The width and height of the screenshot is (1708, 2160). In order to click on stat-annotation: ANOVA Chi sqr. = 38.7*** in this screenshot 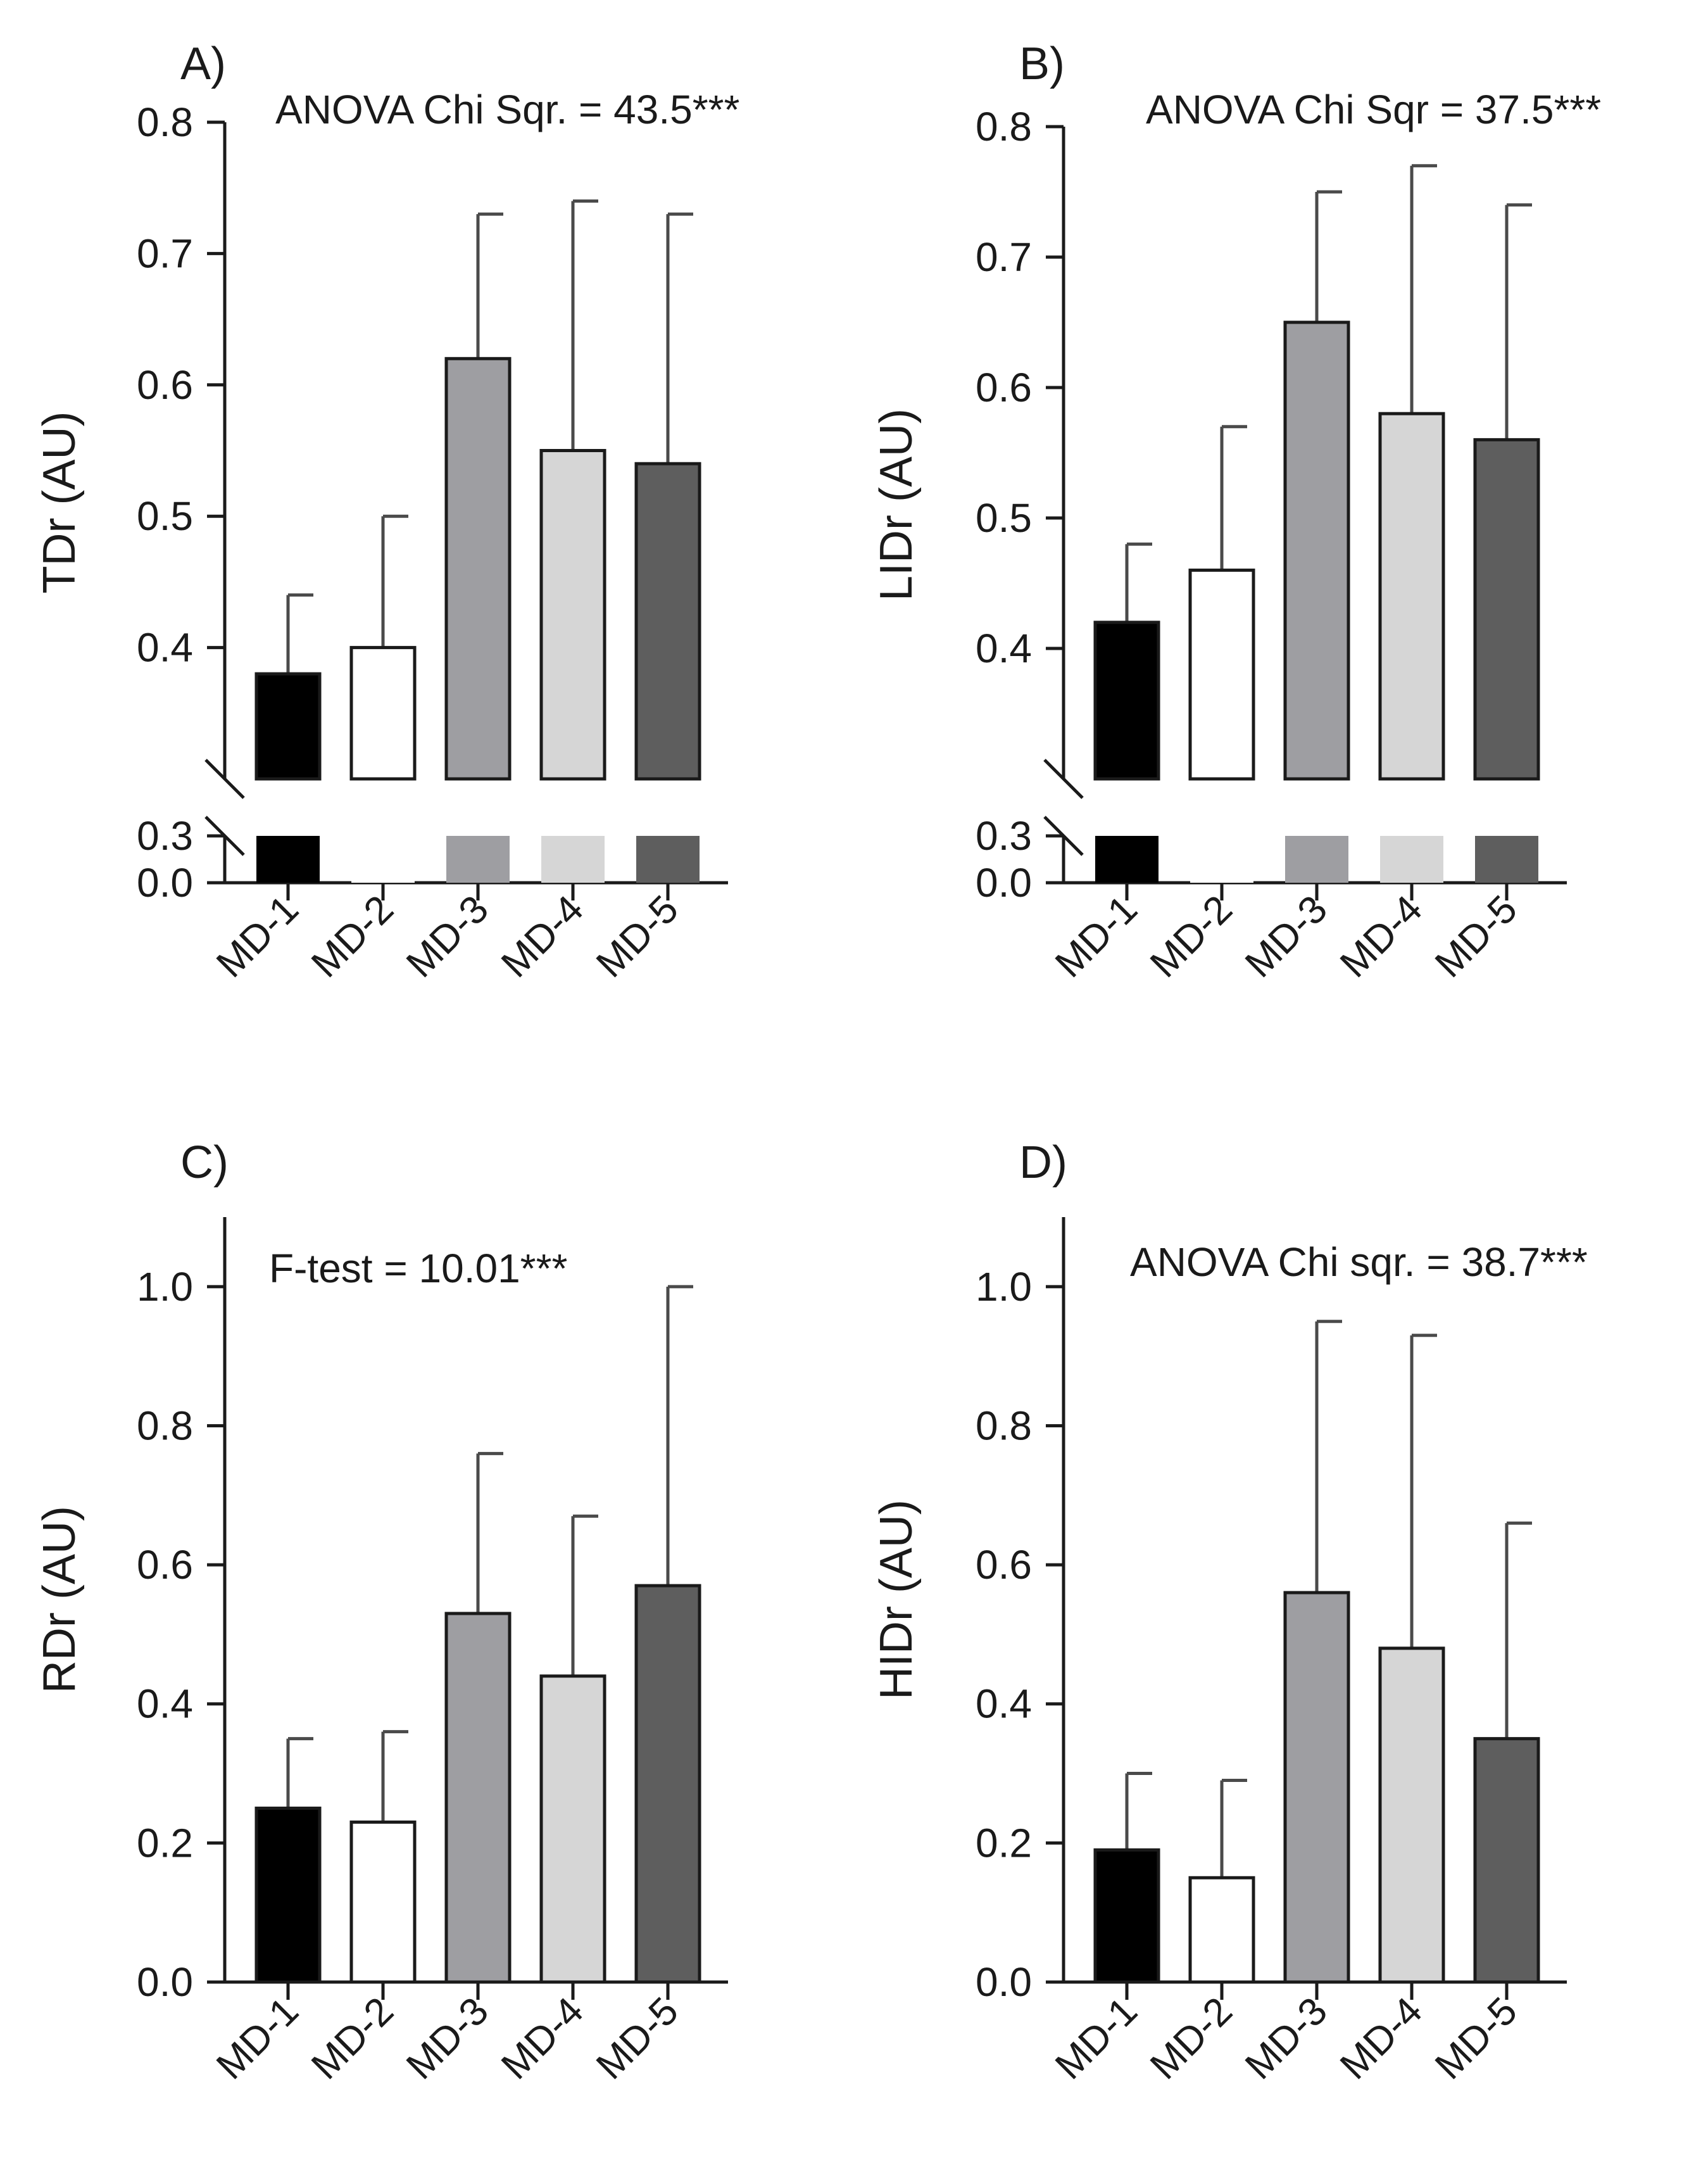, I will do `click(1359, 1262)`.